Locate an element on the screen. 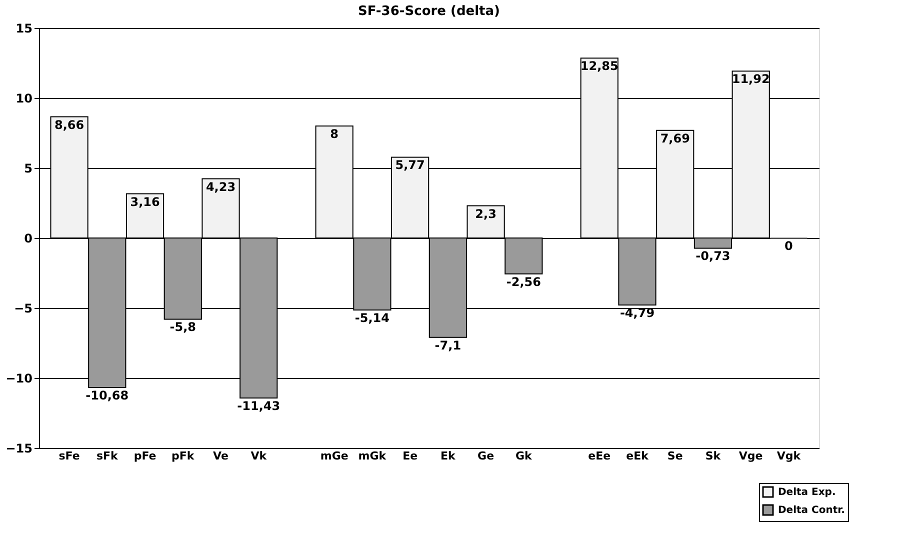  y-tick-label: −10 is located at coordinates (19, 379).